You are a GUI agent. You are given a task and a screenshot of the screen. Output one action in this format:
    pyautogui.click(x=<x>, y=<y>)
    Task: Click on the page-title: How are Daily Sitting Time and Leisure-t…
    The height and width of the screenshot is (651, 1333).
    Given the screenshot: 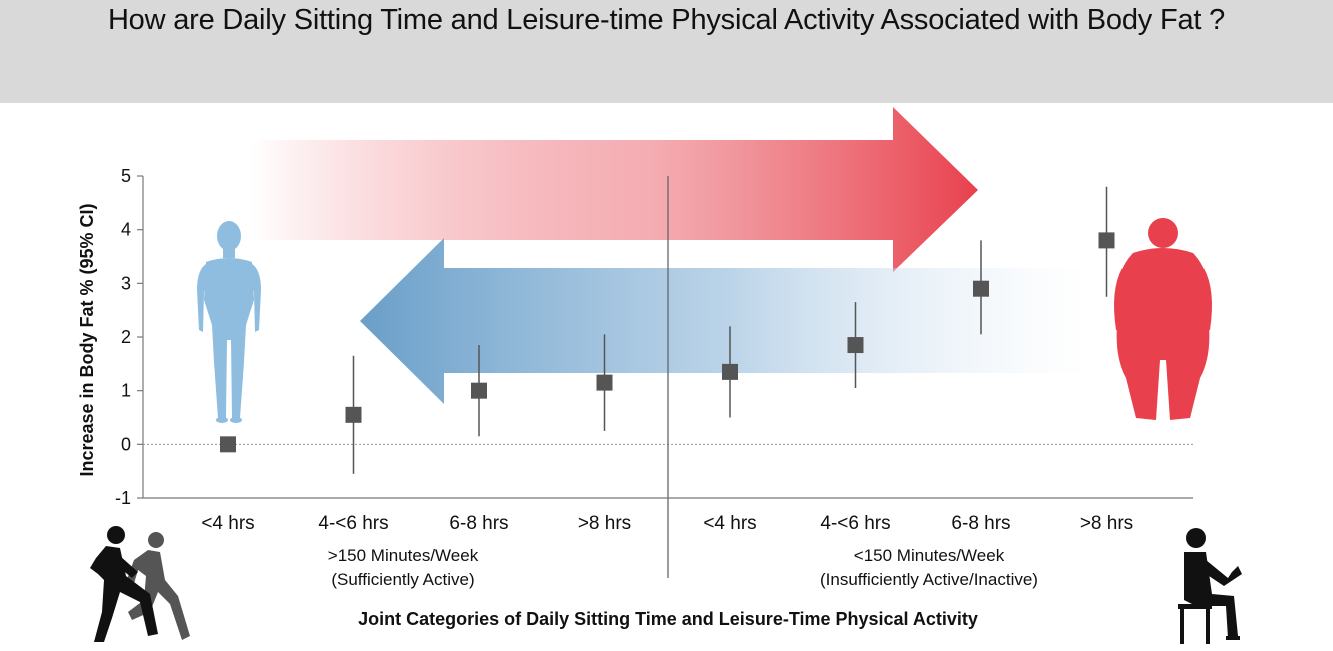 What is the action you would take?
    pyautogui.click(x=666, y=20)
    